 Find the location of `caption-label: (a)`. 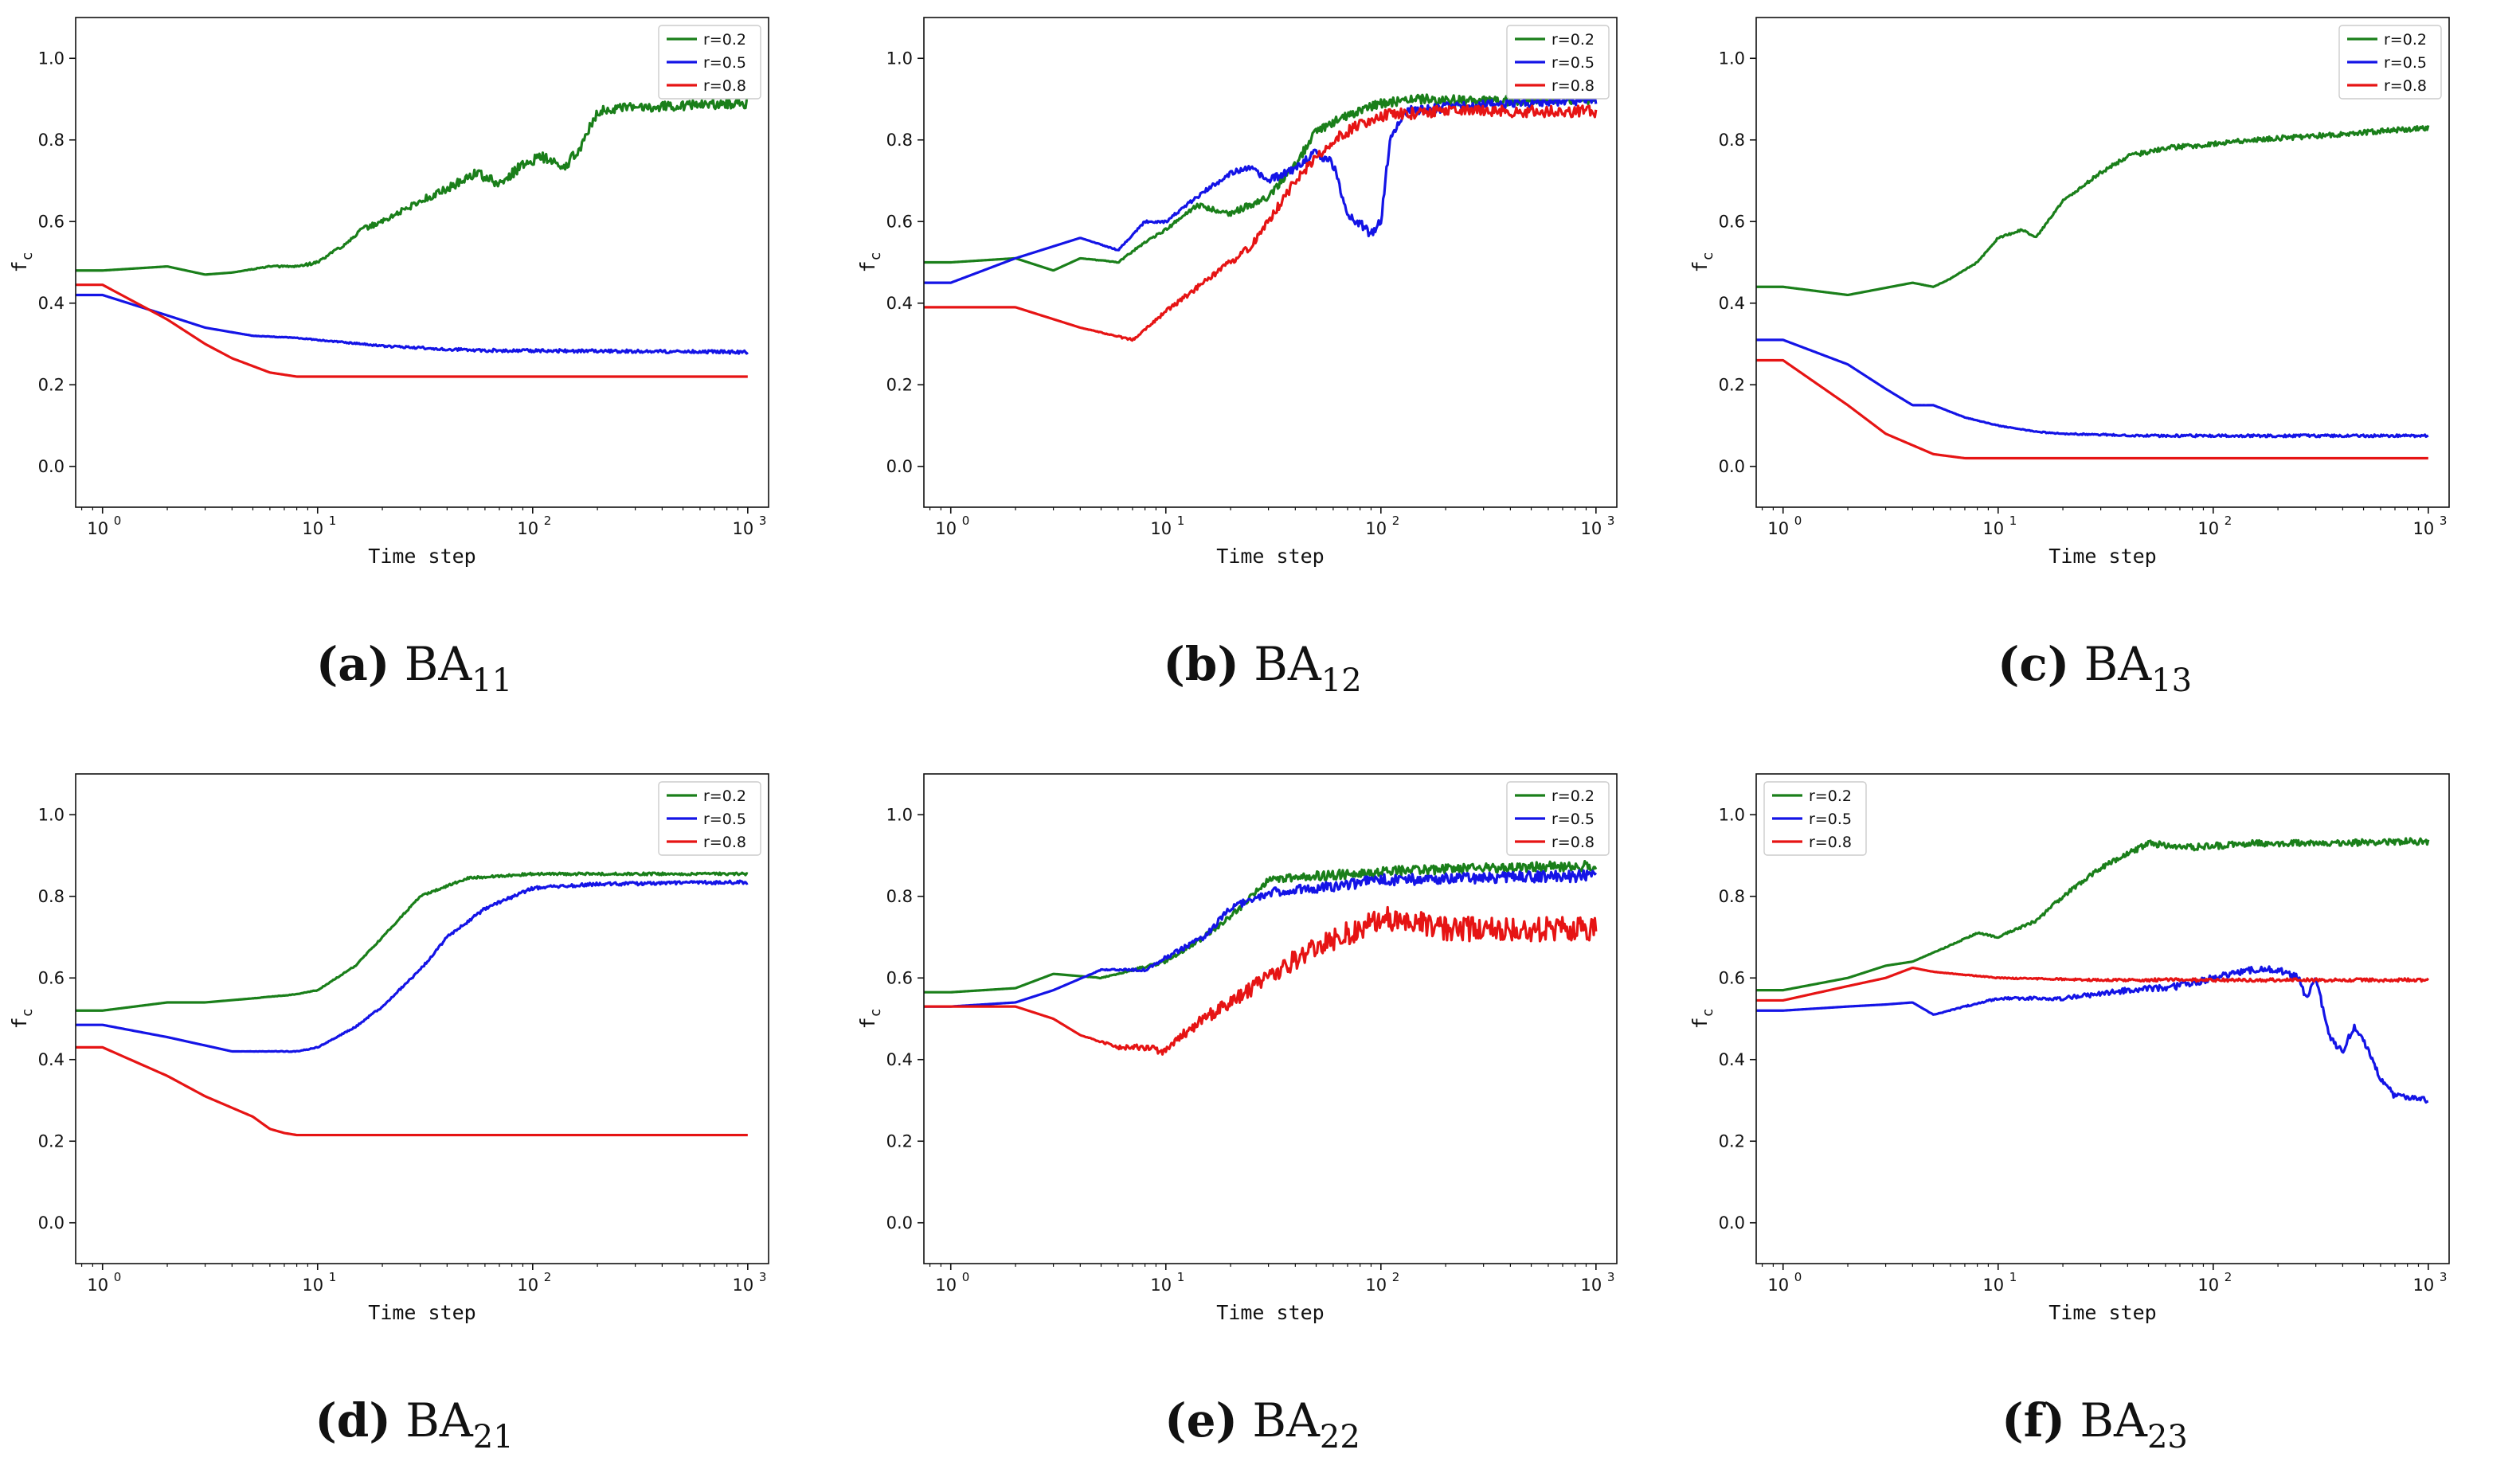

caption-label: (a) is located at coordinates (352, 664).